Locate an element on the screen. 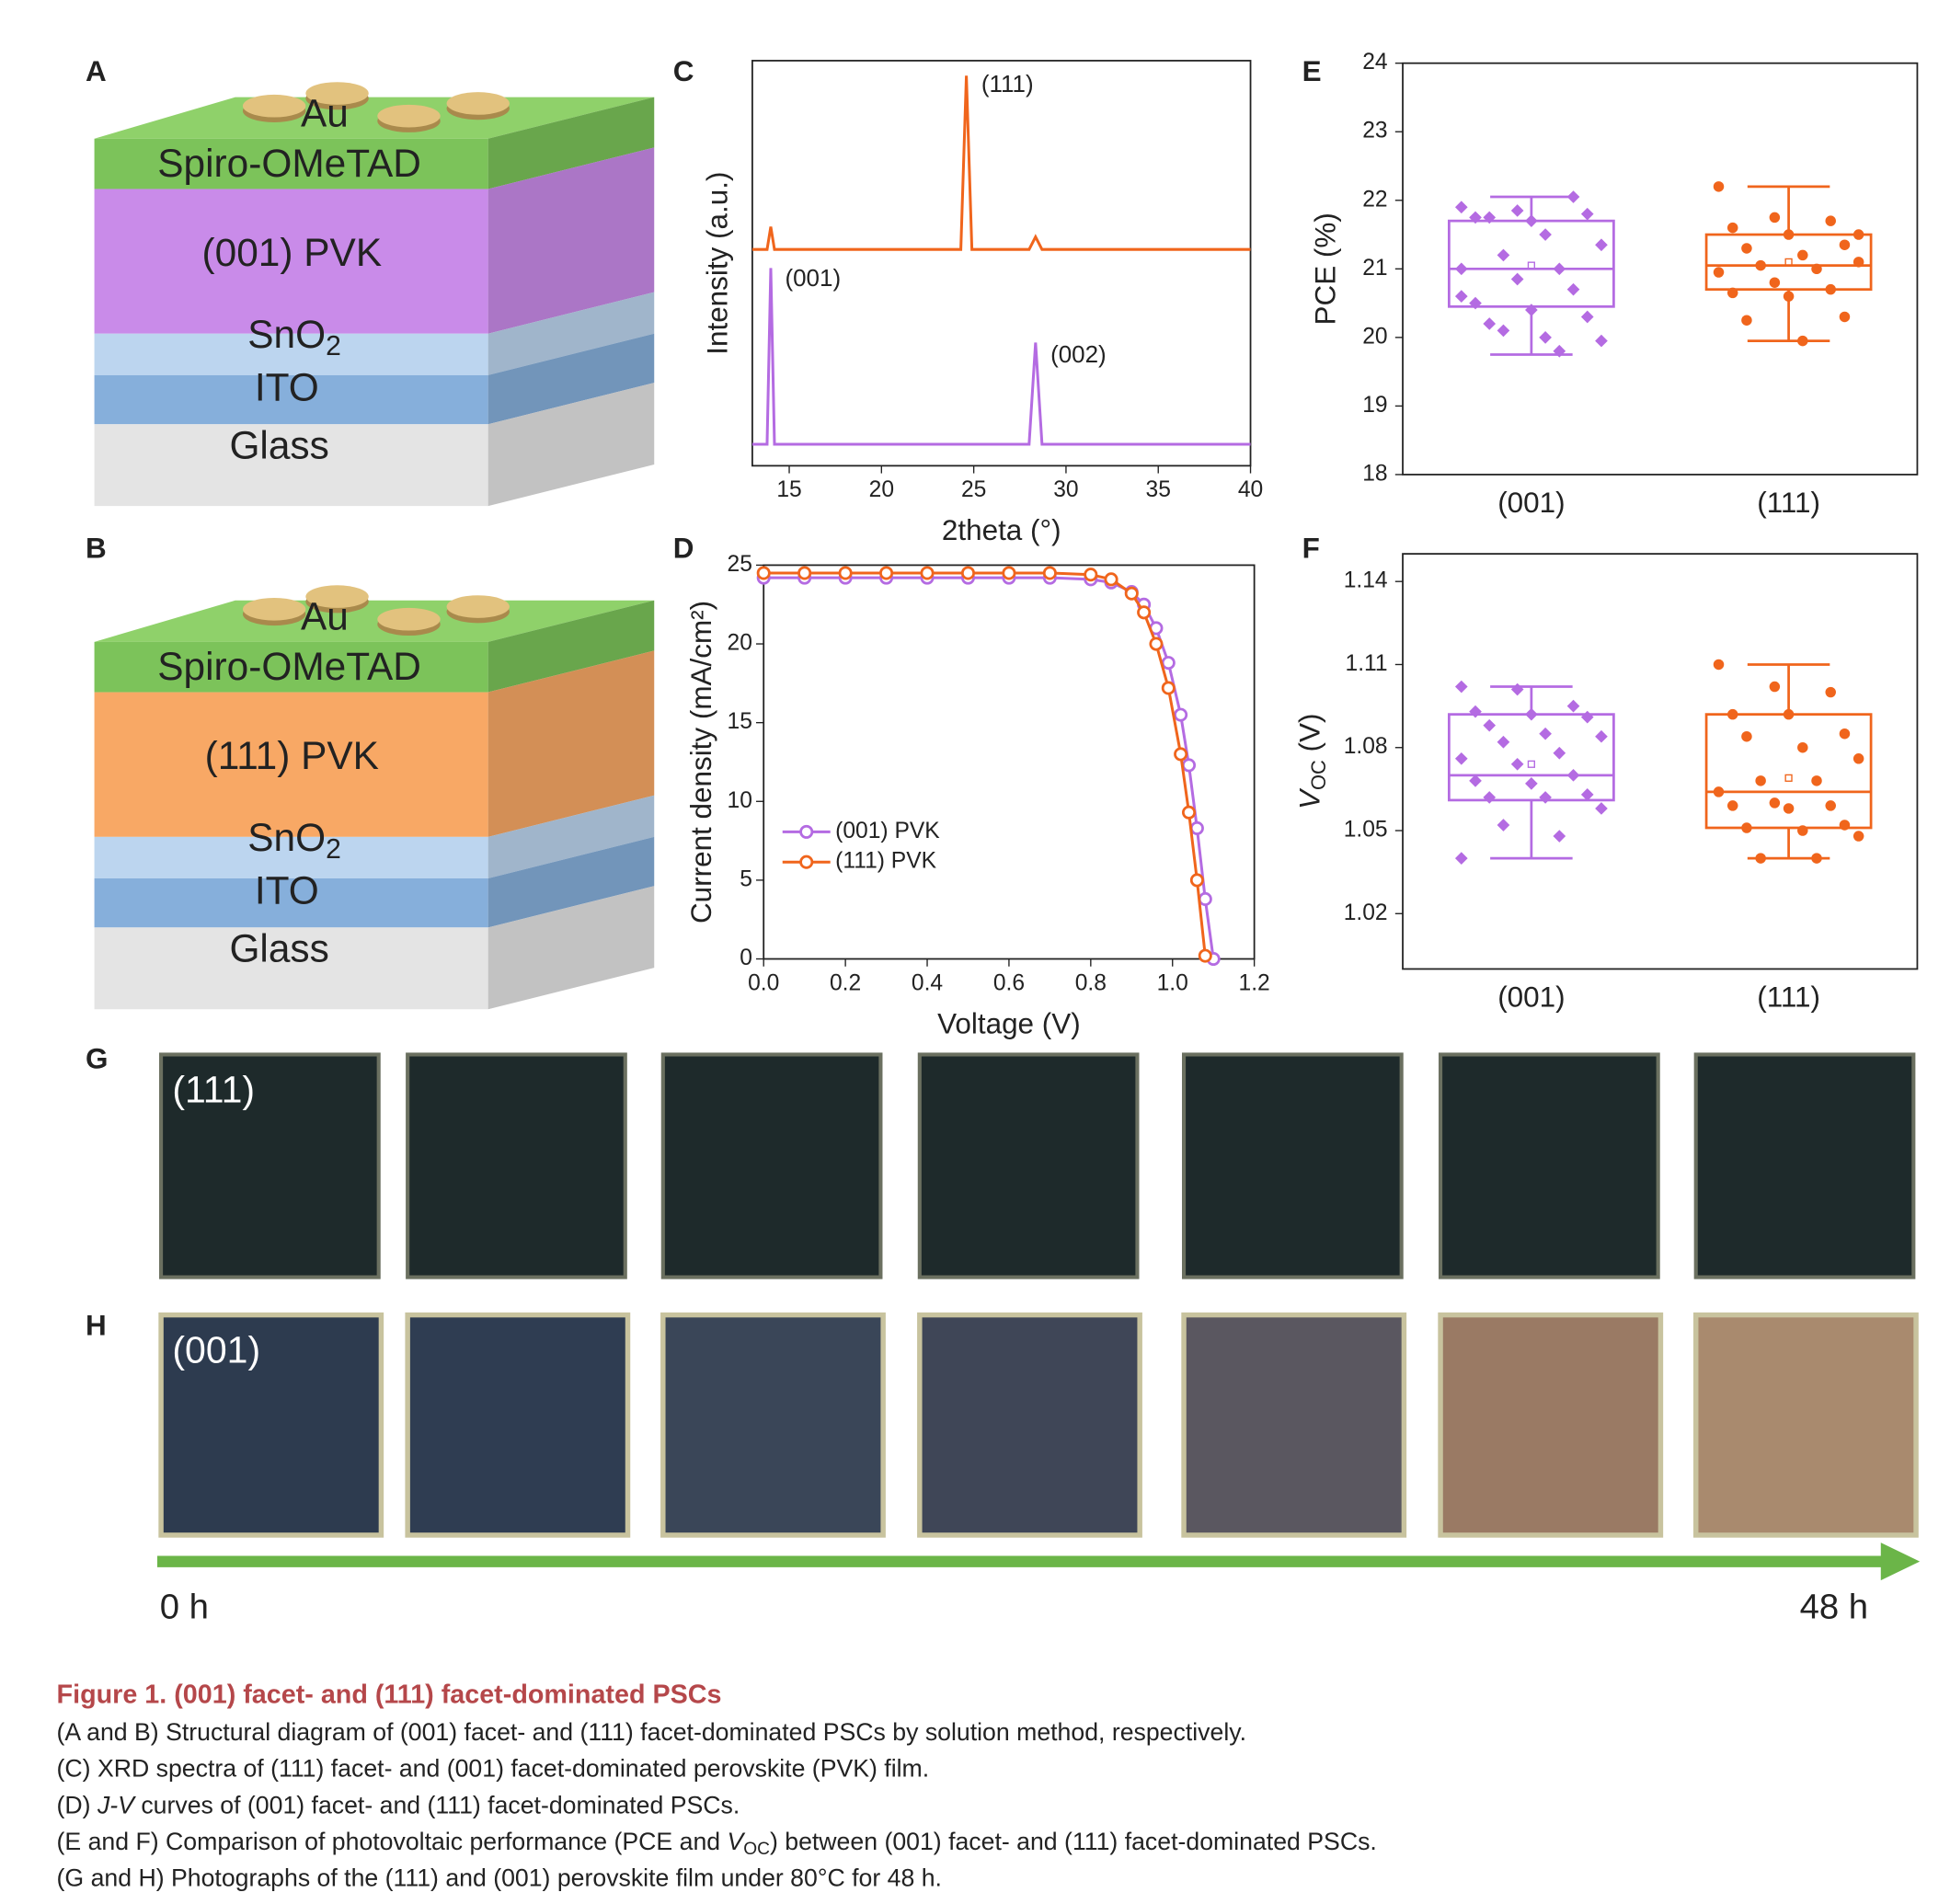 This screenshot has height=1904, width=1950. layer-label-part: SnO is located at coordinates (286, 334).